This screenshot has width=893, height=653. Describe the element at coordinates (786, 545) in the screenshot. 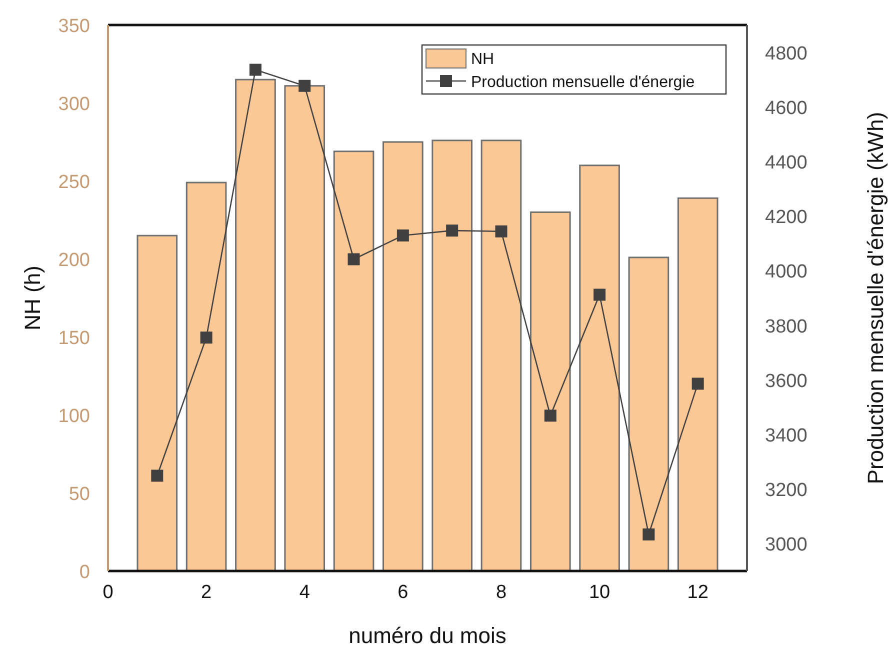

I see `y2-tick-label: 3000` at that location.